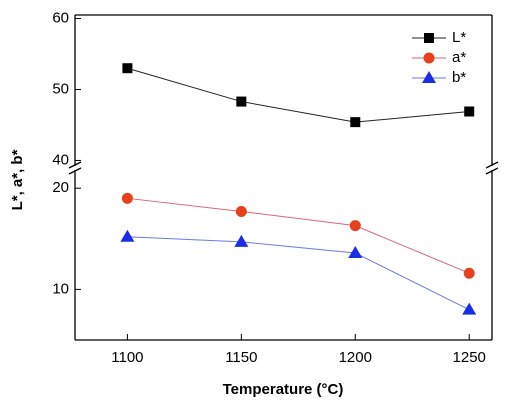 This screenshot has height=417, width=517. What do you see at coordinates (241, 357) in the screenshot?
I see `x-tick-label: 1150` at bounding box center [241, 357].